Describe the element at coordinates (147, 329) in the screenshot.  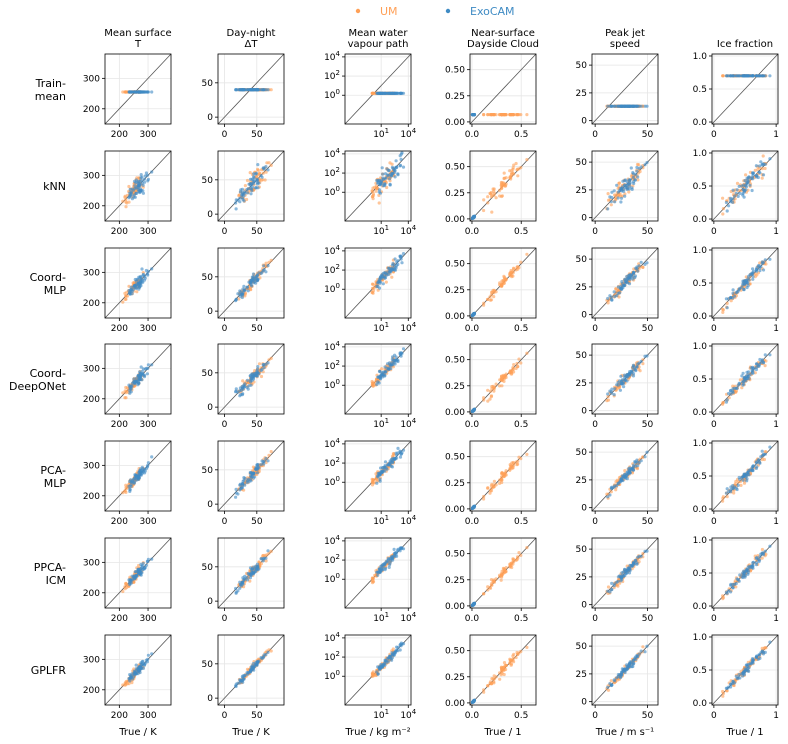
I see `x-tick-label: 300` at that location.